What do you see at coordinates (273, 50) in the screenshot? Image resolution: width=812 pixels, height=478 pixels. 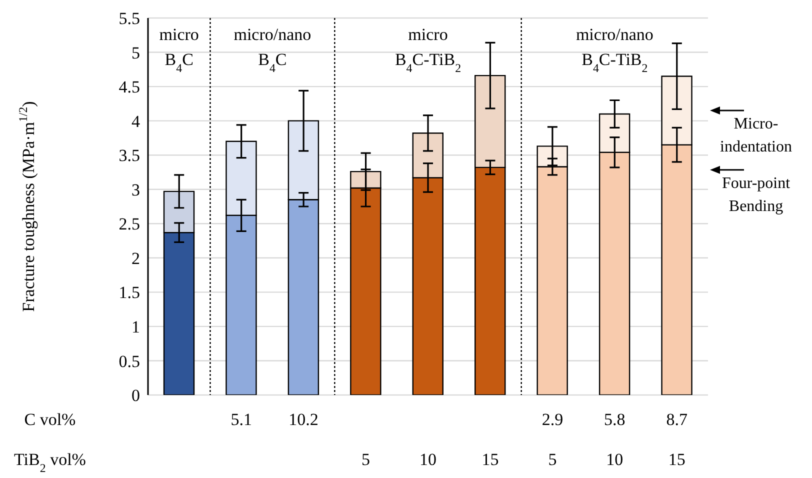 I see `annotation: micro/nano B$_{4}$C` at bounding box center [273, 50].